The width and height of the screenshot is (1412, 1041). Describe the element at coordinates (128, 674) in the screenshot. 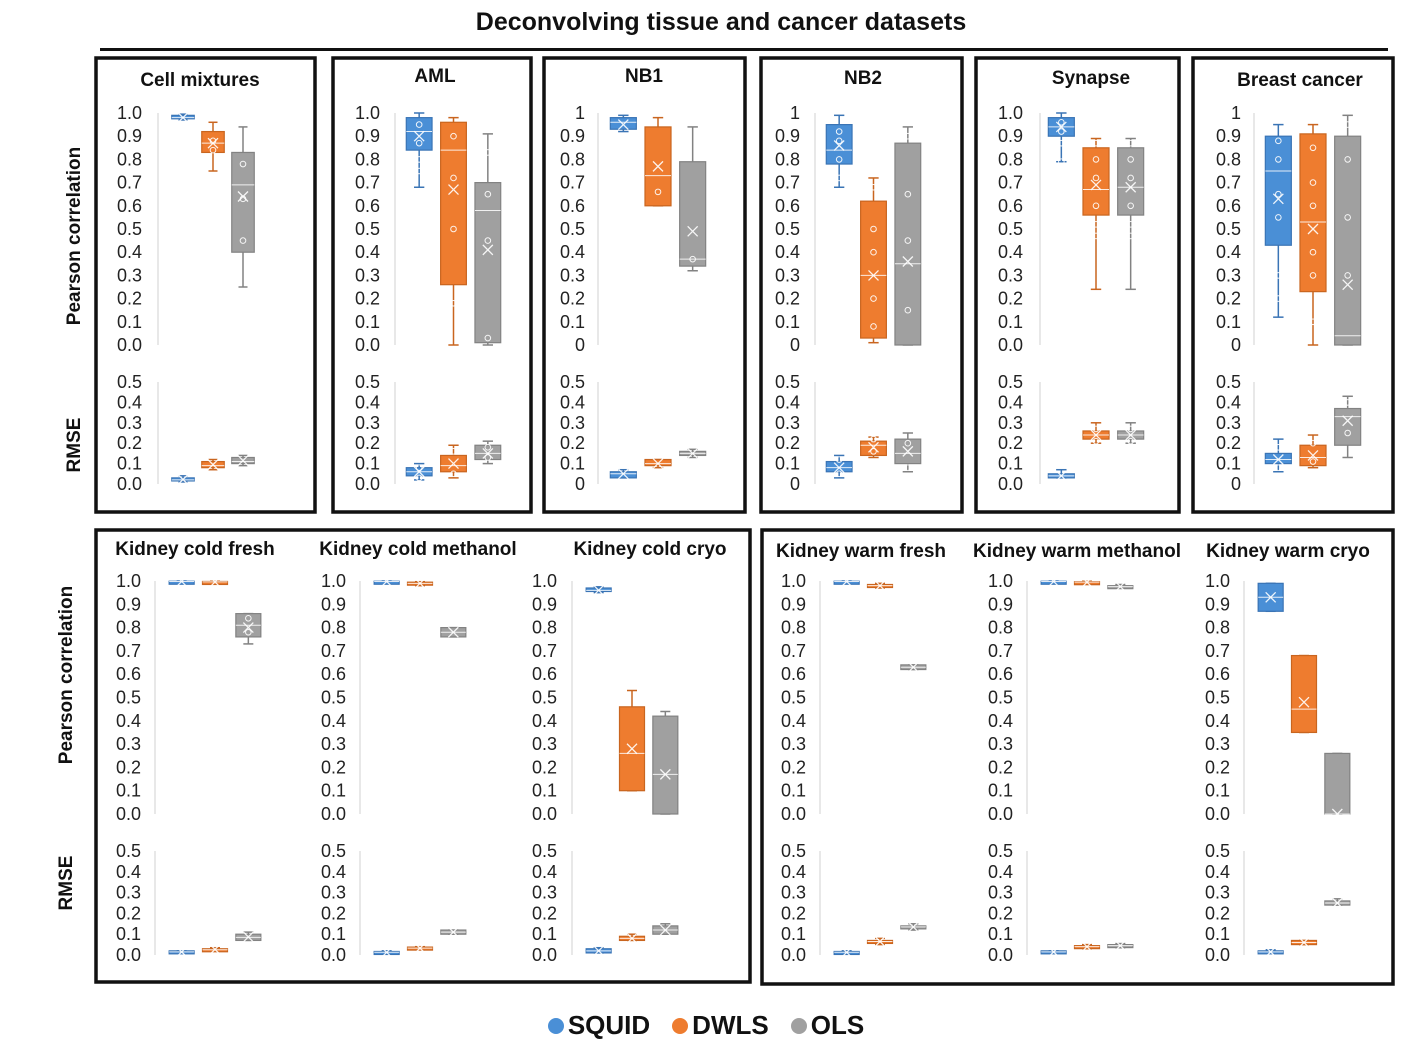

I see `chart-kidney-cold-fresh-pearson-tick-label: 0.6` at that location.